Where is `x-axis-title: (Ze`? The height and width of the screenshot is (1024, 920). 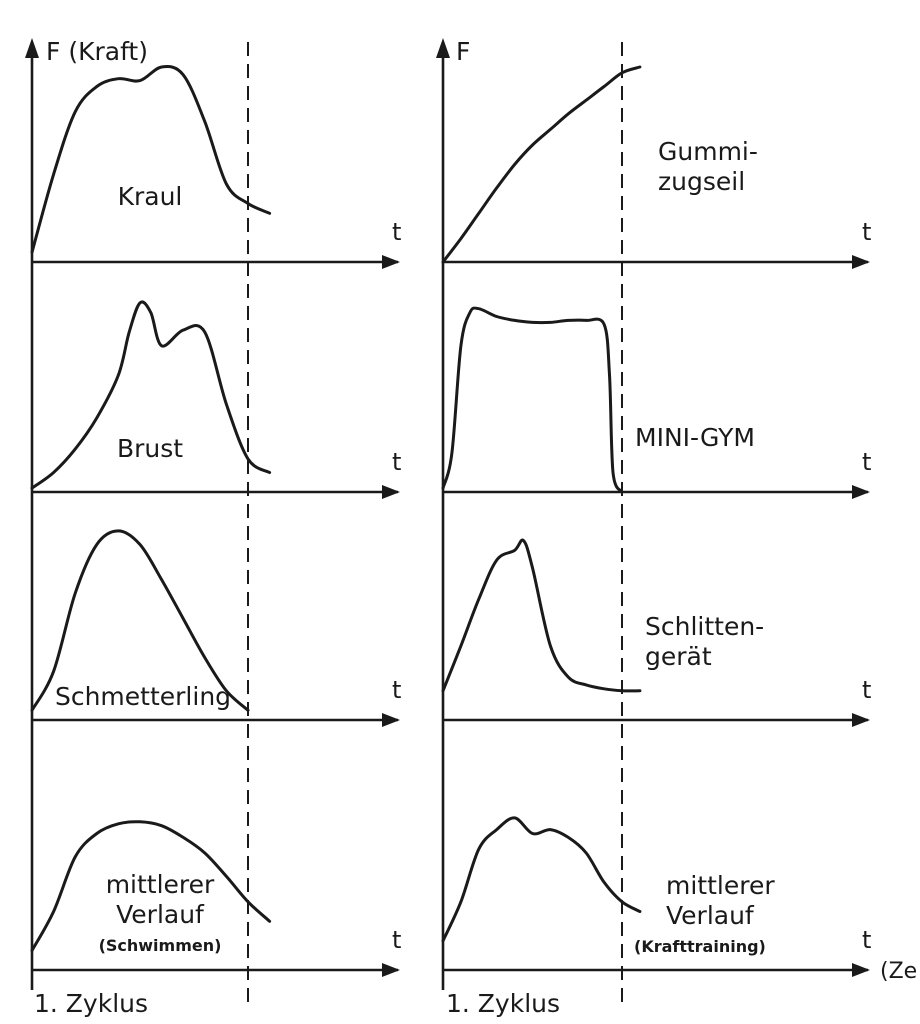
x-axis-title: (Ze is located at coordinates (898, 971).